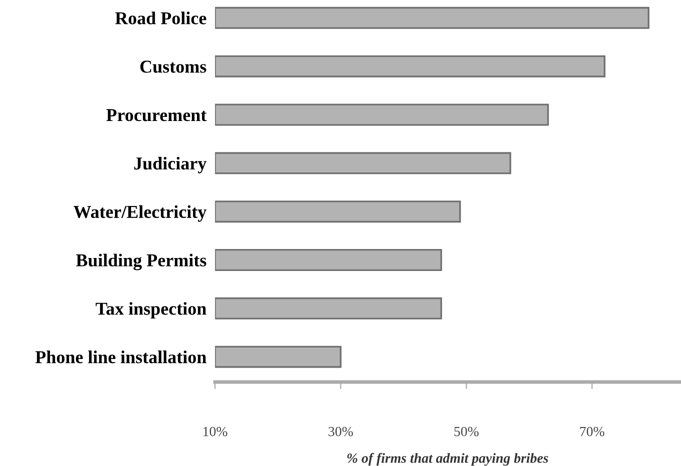 The width and height of the screenshot is (681, 466). I want to click on x-tick-label: 50%, so click(466, 431).